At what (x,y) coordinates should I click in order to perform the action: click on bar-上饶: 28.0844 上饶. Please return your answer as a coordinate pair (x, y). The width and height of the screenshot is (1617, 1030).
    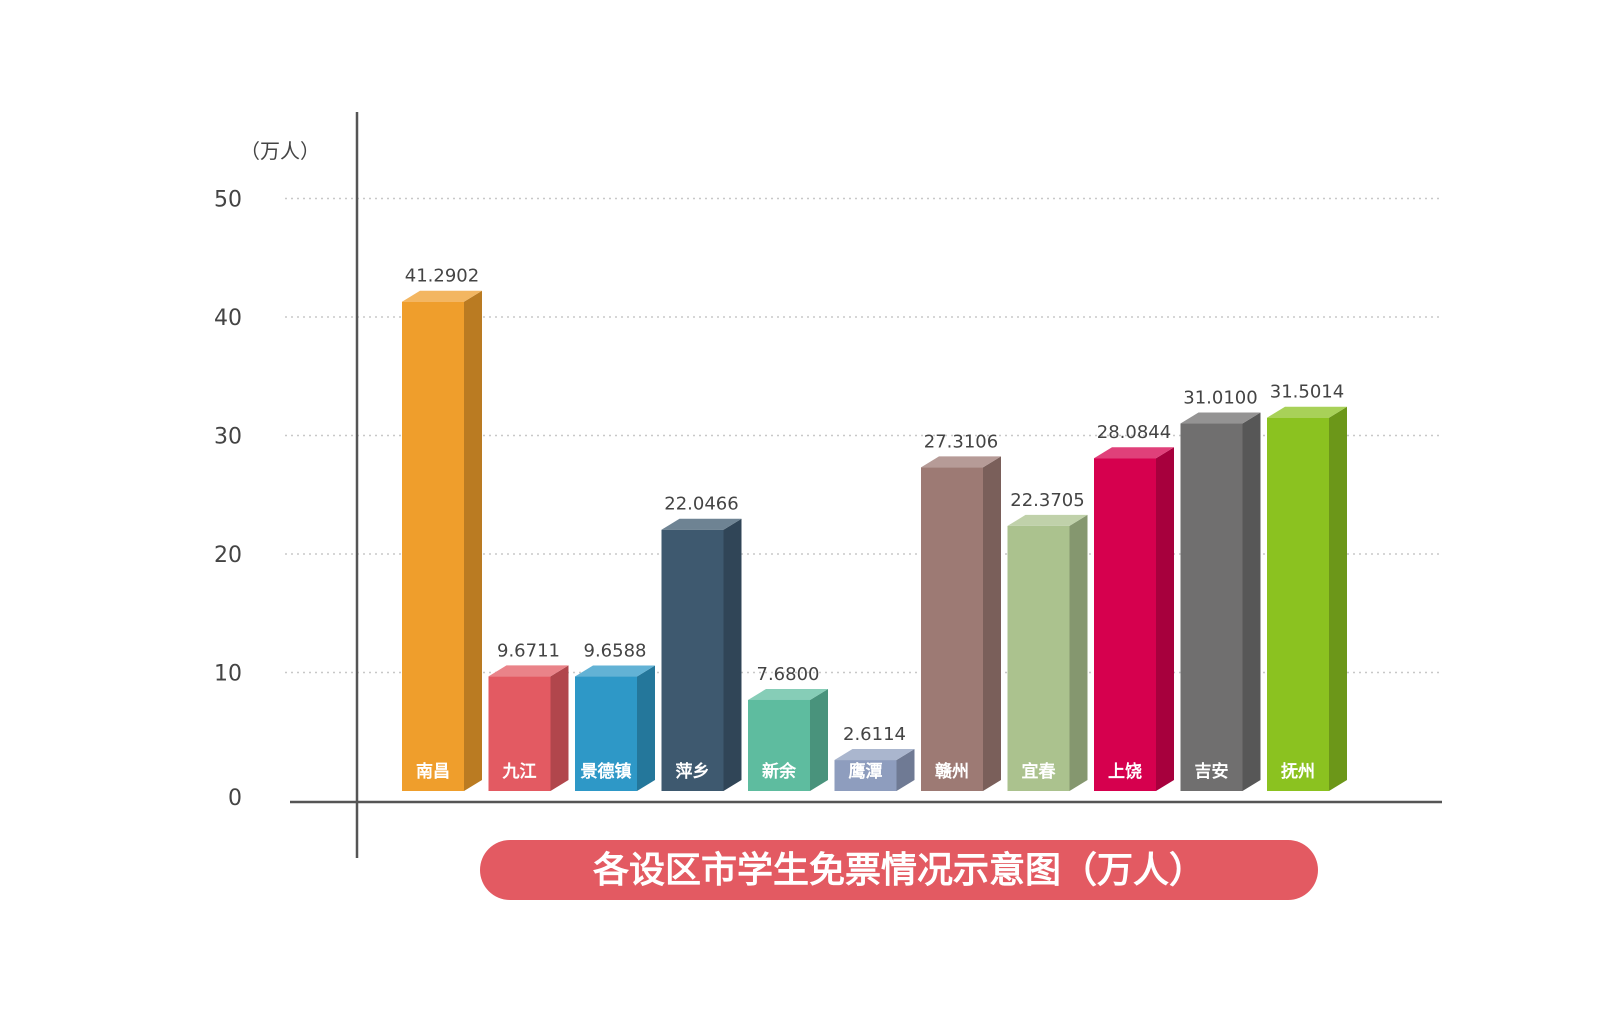
    Looking at the image, I should click on (1134, 606).